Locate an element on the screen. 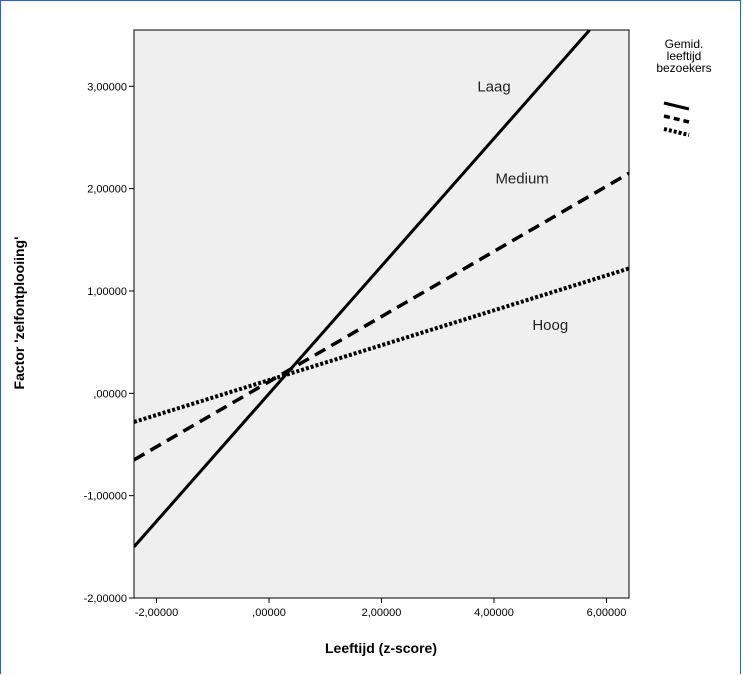 The width and height of the screenshot is (743, 676). series-label-laag: Laag is located at coordinates (493, 86).